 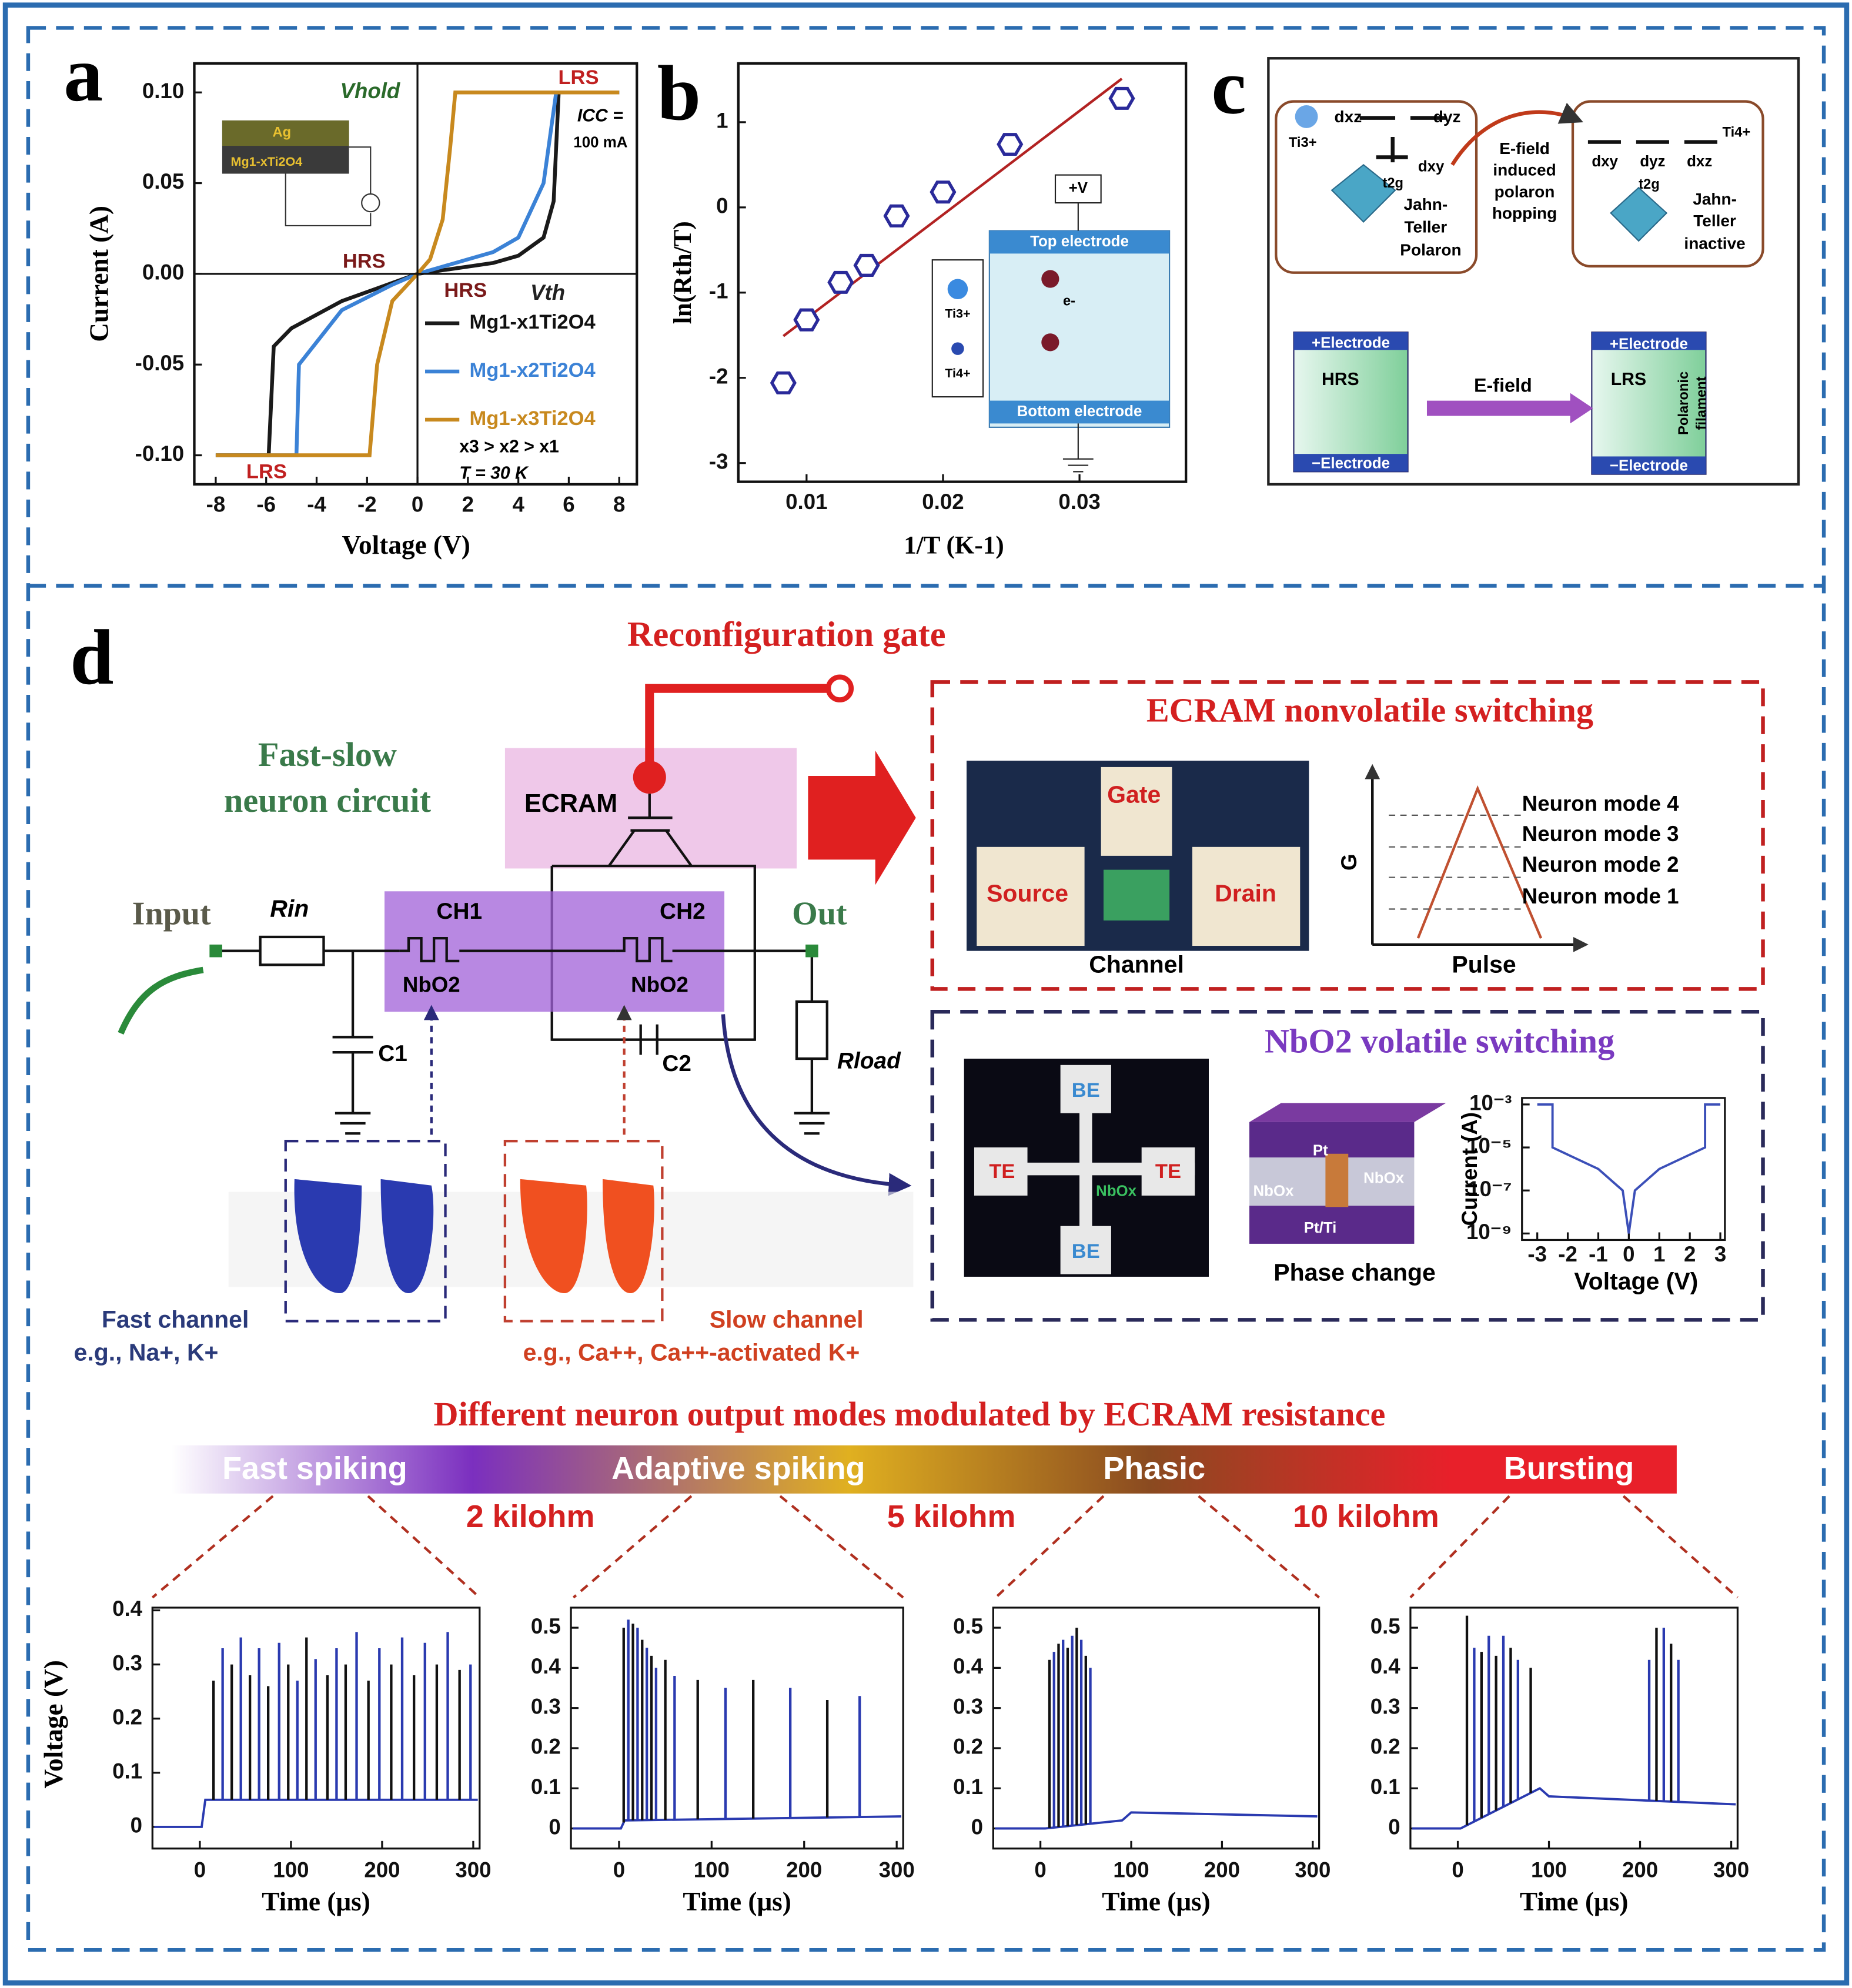 I want to click on circuit-label: Out, so click(x=819, y=913).